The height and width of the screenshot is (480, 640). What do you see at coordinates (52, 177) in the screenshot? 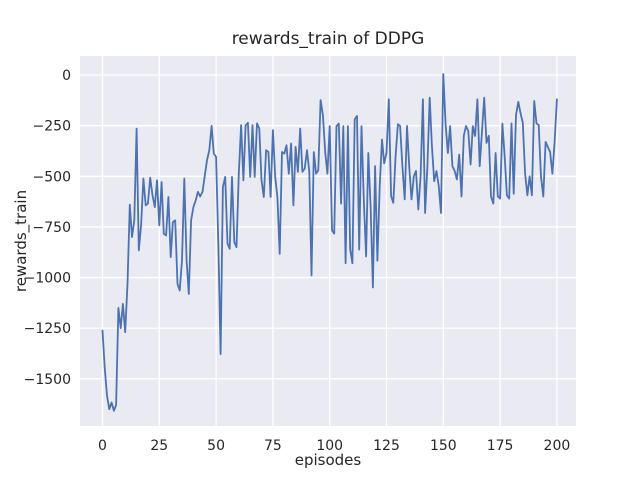
I see `y-tick-label: −500` at bounding box center [52, 177].